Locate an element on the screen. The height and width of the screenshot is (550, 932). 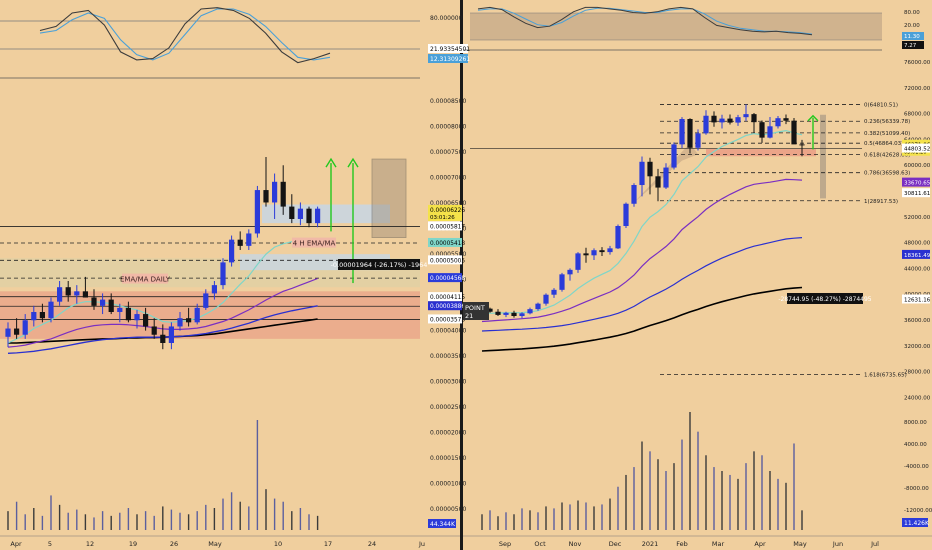
stoch-badge: 12.31309261 is located at coordinates (450, 59).